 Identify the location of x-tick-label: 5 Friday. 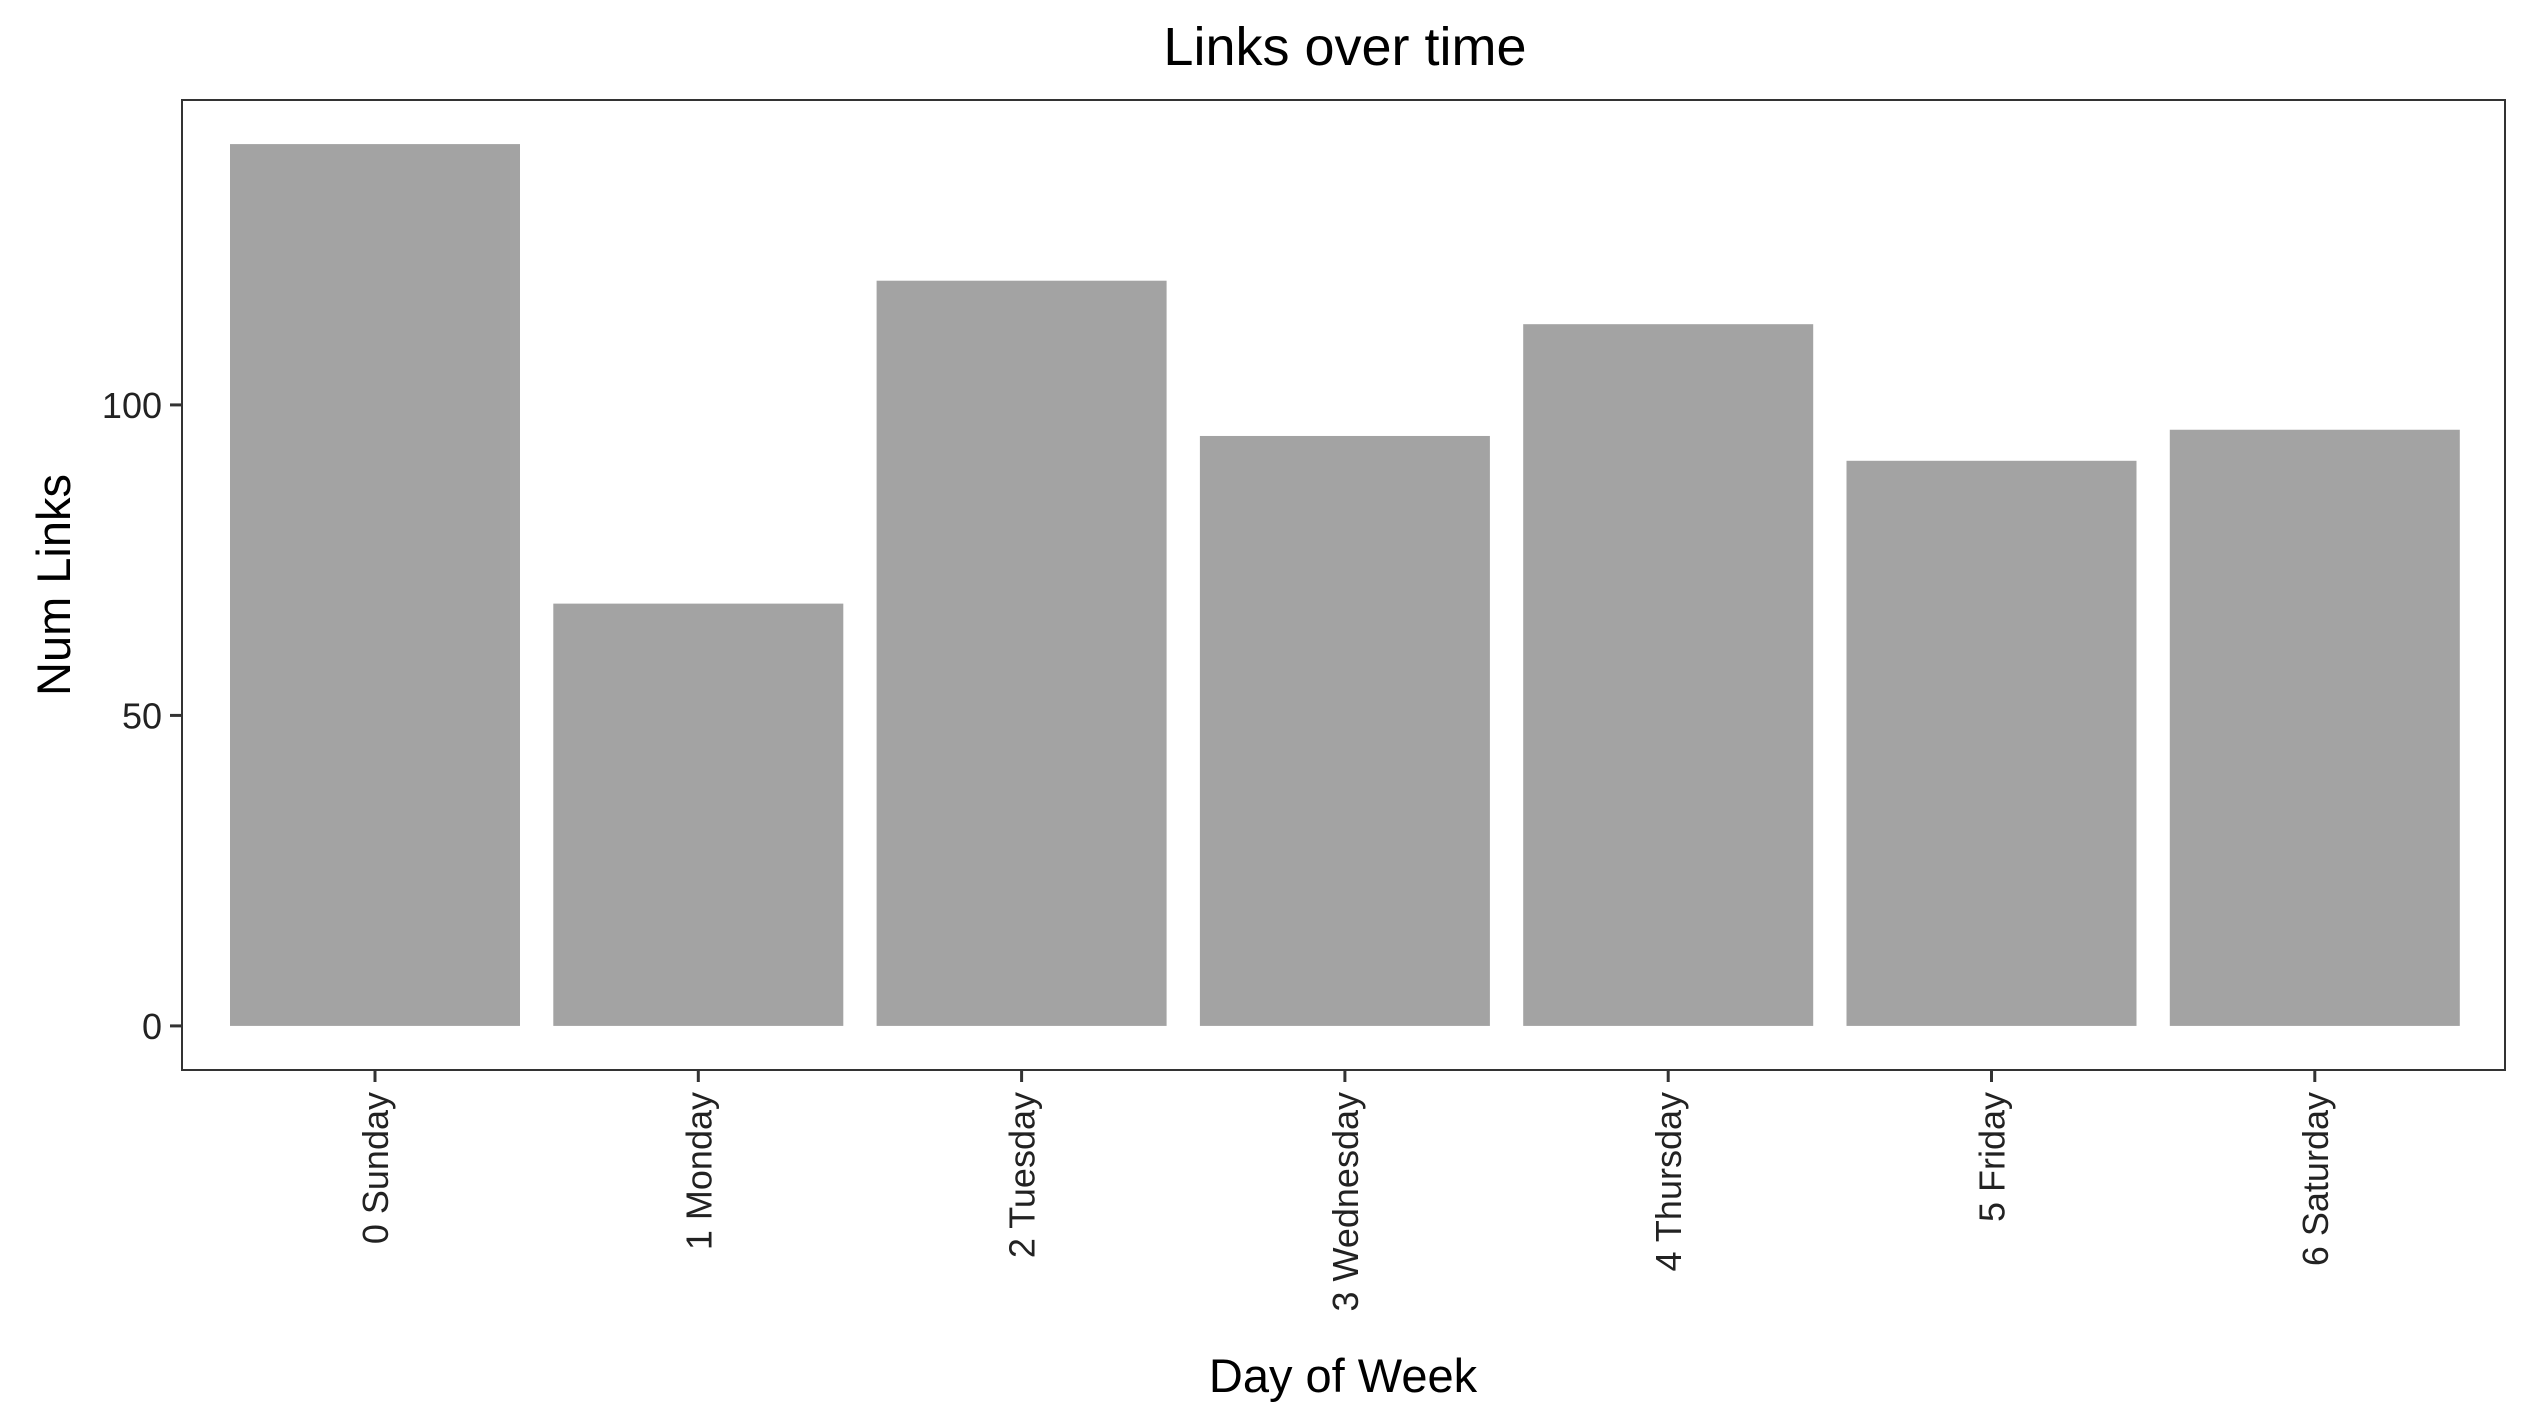
(1992, 1157).